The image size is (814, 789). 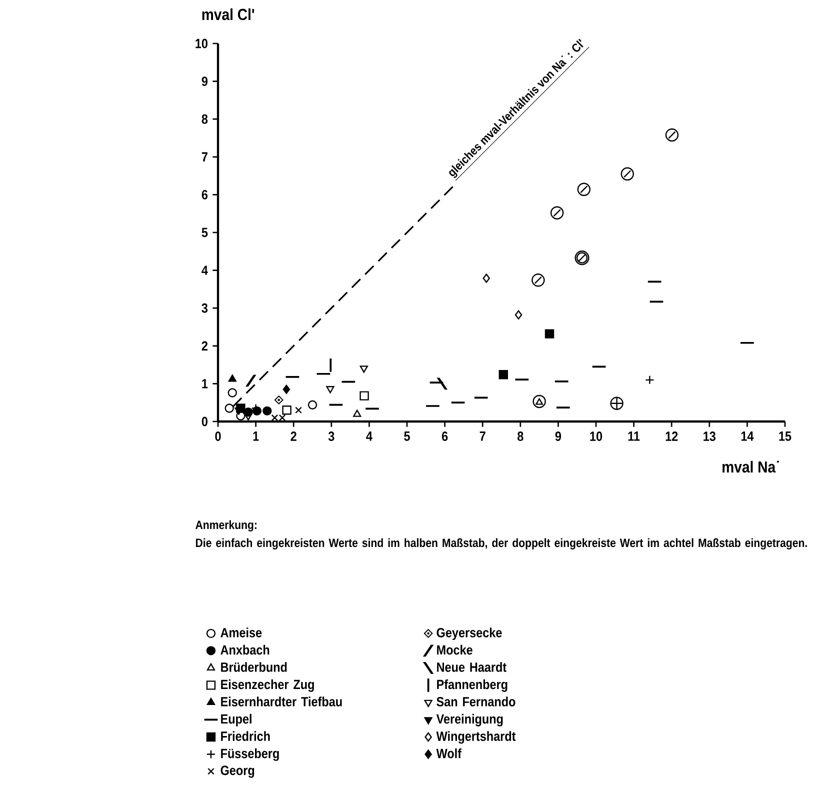 I want to click on y-tick-label: 4, so click(x=205, y=270).